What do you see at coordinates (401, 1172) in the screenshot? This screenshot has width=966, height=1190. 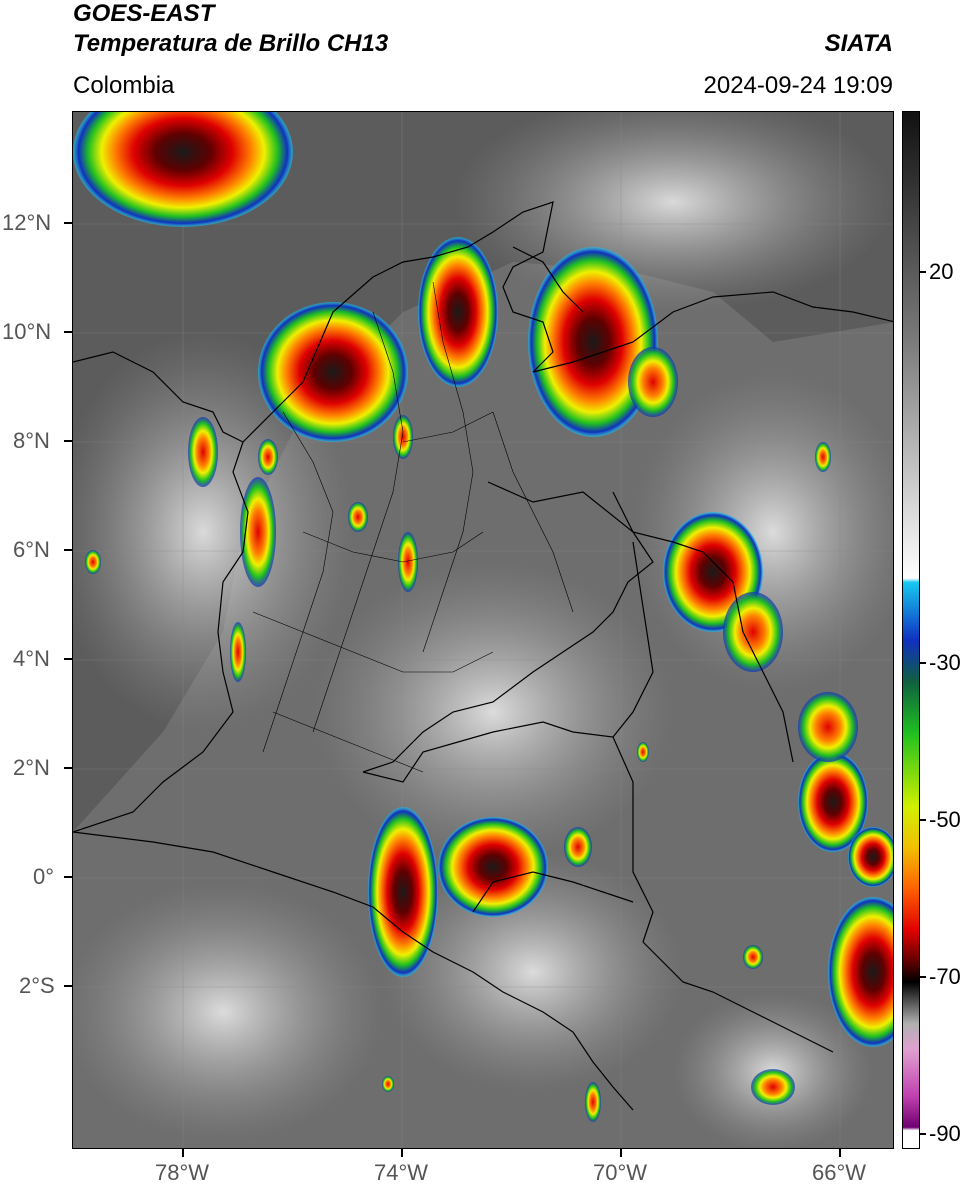 I see `lon-label-74w: 74°W` at bounding box center [401, 1172].